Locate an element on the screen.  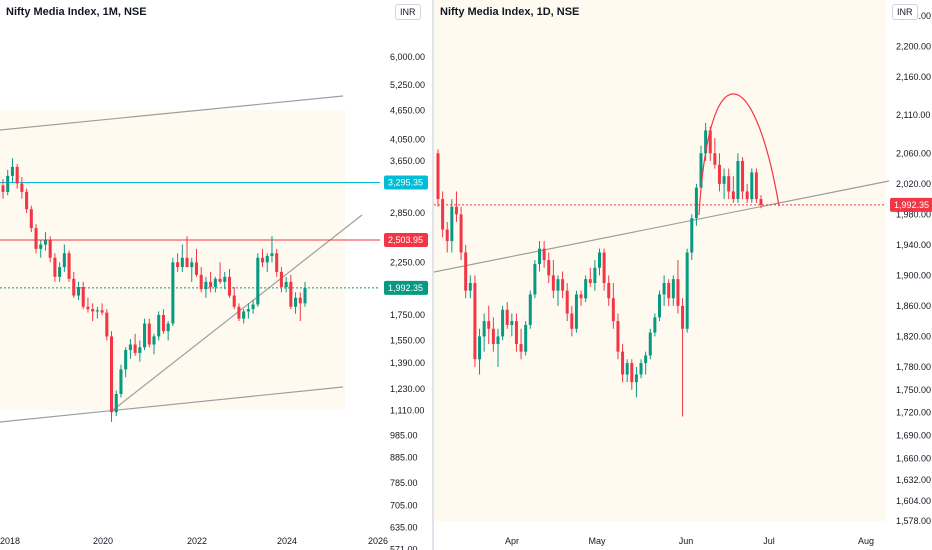
arc-annotation is located at coordinates (739, 154).